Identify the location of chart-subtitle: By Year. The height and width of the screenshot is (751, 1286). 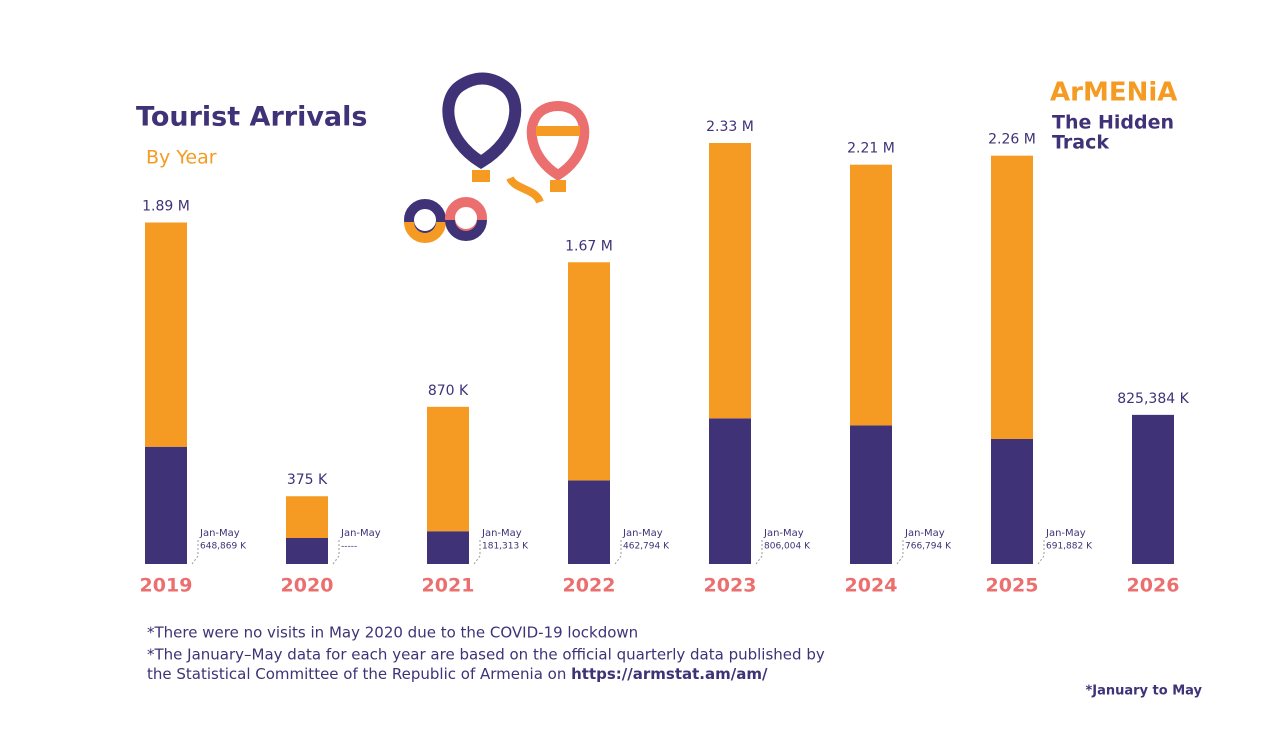
(181, 158).